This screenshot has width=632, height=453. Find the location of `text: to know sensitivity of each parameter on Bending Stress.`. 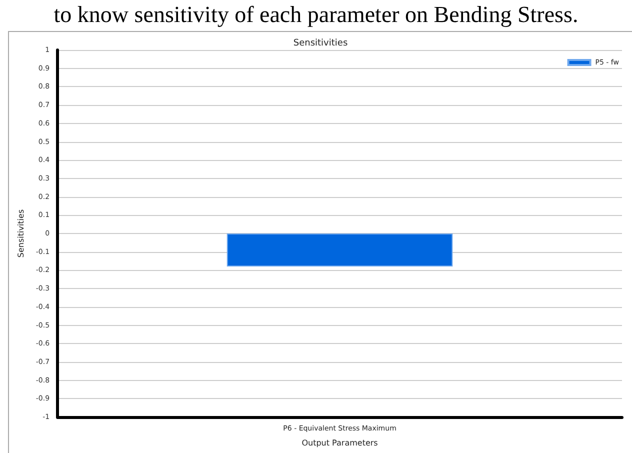

text: to know sensitivity of each parameter on Bending Stress. is located at coordinates (316, 15).